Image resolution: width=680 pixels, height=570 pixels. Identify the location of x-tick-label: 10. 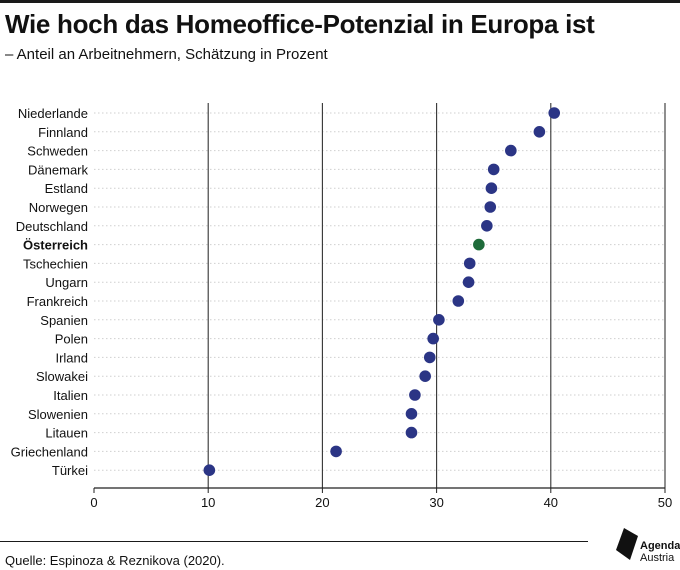
(208, 502).